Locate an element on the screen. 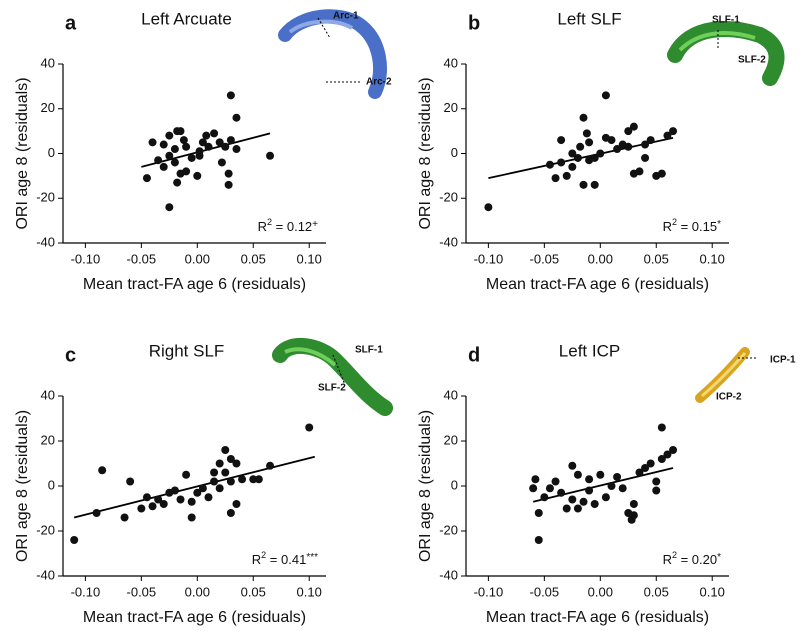 The image size is (800, 631). inset-label: SLF-2 is located at coordinates (332, 388).